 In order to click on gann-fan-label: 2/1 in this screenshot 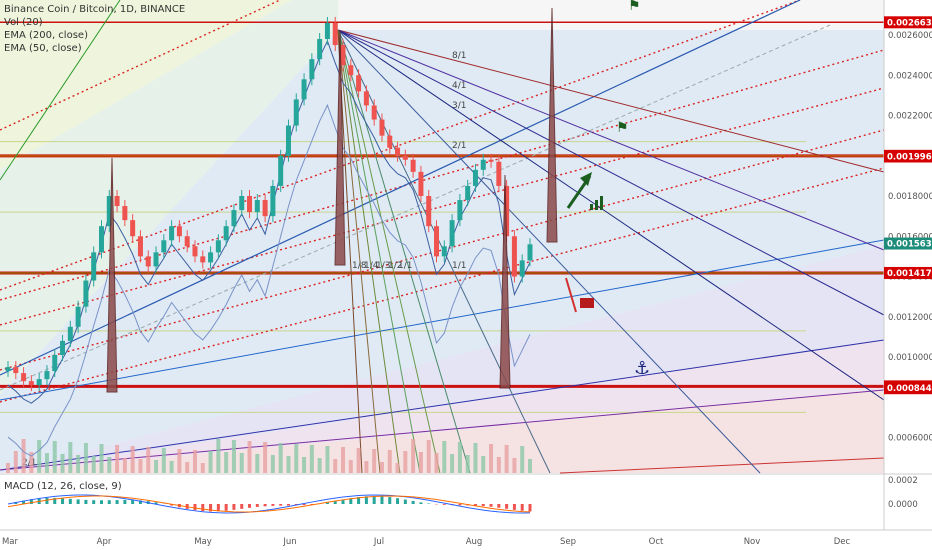, I will do `click(459, 146)`.